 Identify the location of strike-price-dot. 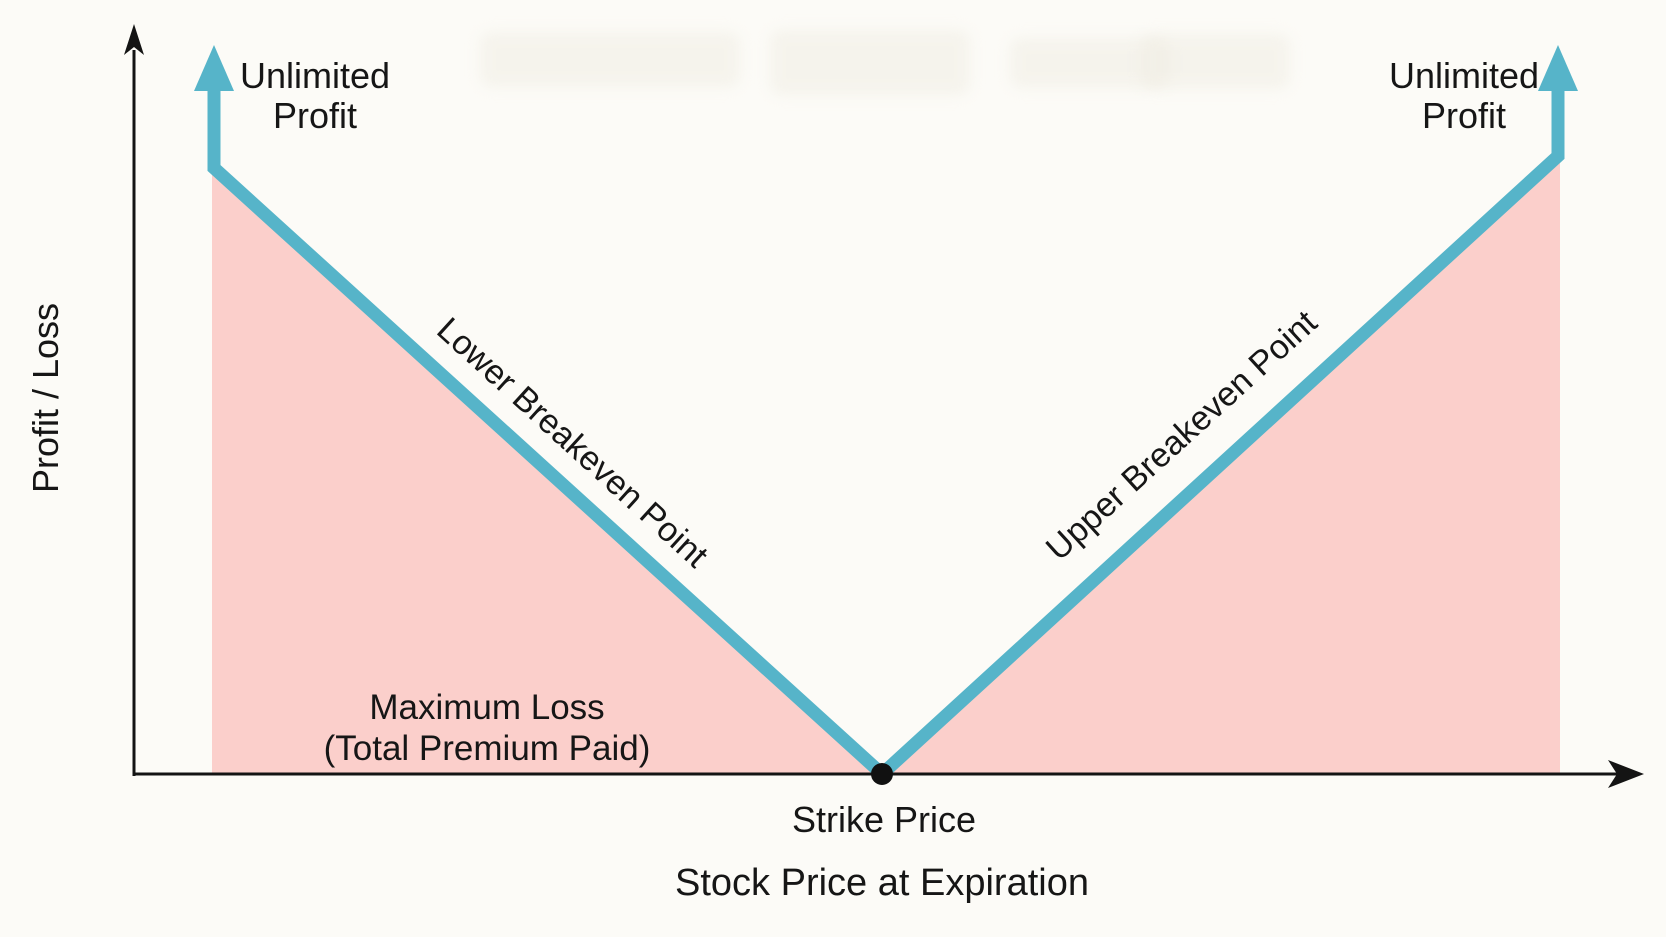
(882, 774).